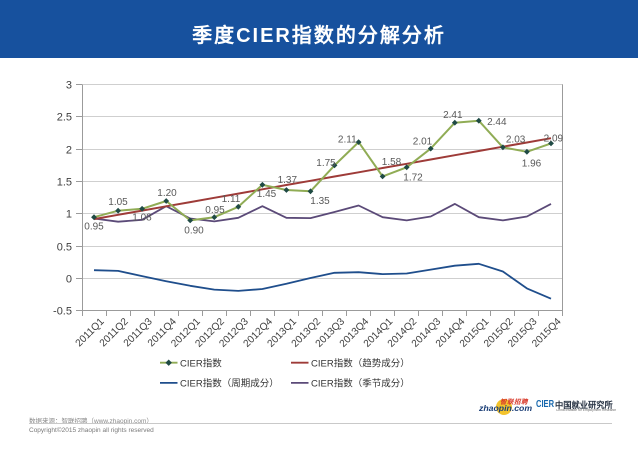 The height and width of the screenshot is (451, 638). I want to click on svg-text: 1.20, so click(167, 193).